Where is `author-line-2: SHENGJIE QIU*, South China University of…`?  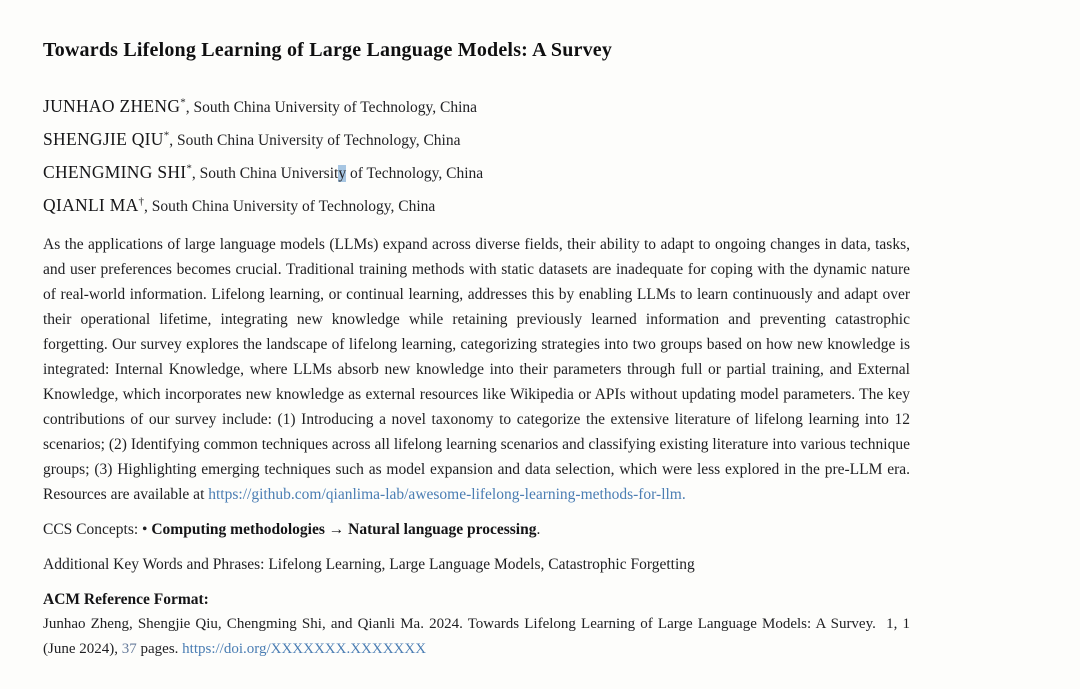 author-line-2: SHENGJIE QIU*, South China University of… is located at coordinates (476, 139).